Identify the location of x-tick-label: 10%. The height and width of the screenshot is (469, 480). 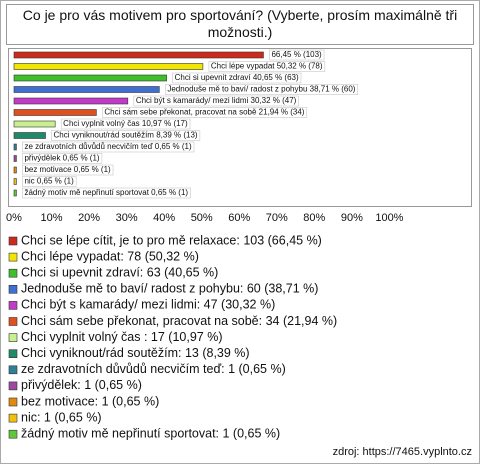
(52, 218).